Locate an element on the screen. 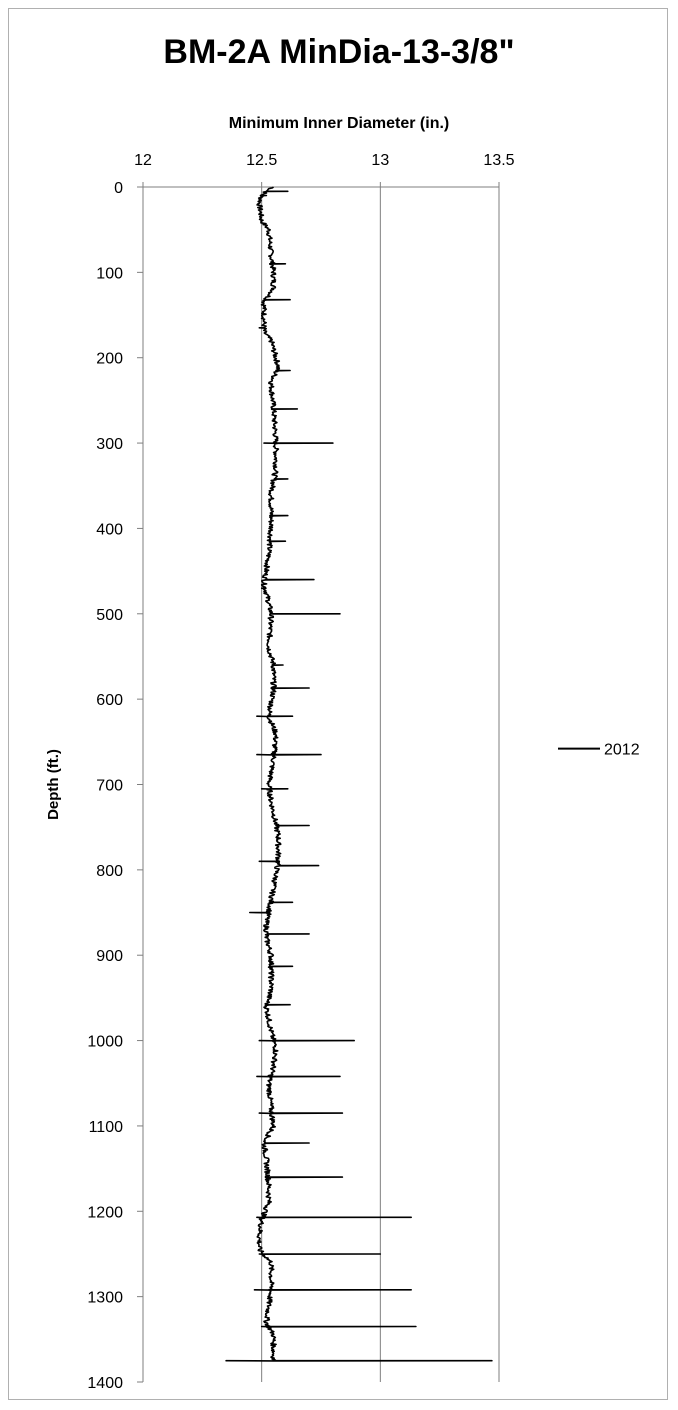 Image resolution: width=678 pixels, height=1410 pixels. y-tick-label: 1400 is located at coordinates (105, 1383).